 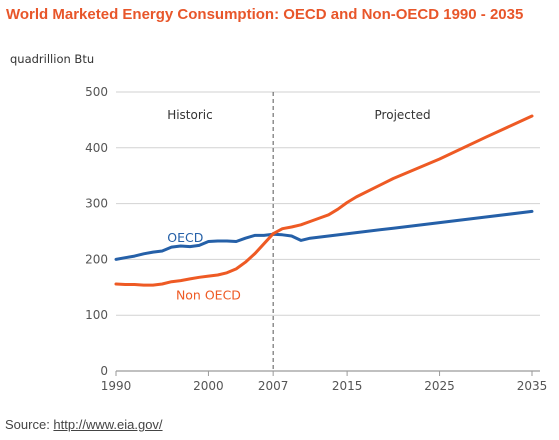 What do you see at coordinates (52, 59) in the screenshot?
I see `y-axis-unit-label: quadrillion Btu` at bounding box center [52, 59].